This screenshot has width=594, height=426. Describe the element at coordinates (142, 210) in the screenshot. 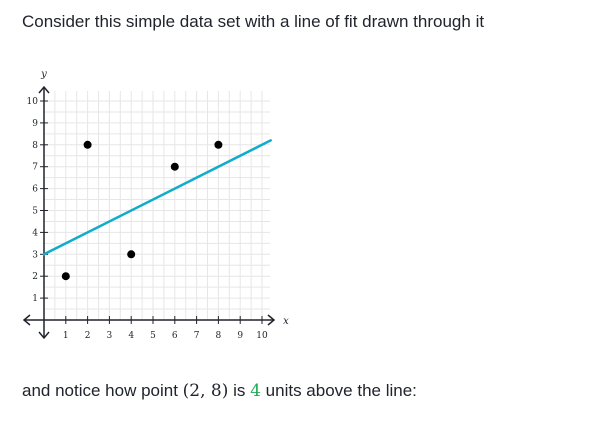

I see `data-points` at that location.